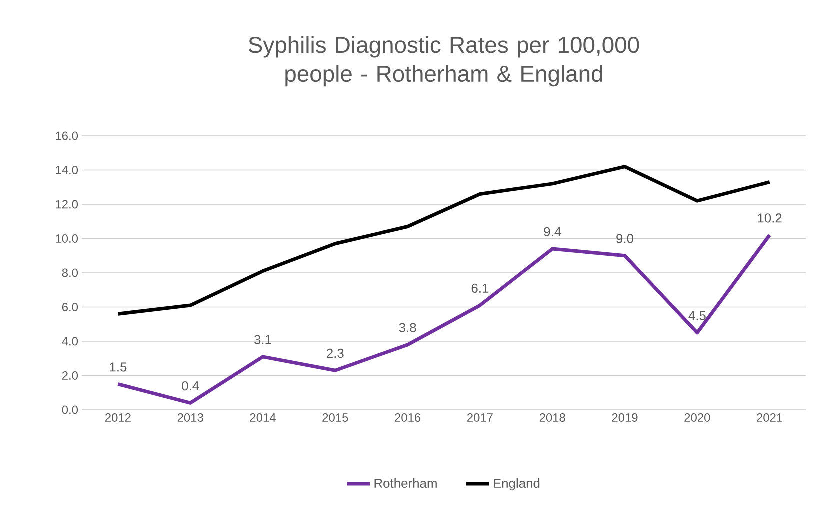  Describe the element at coordinates (553, 231) in the screenshot. I see `data-label: 9.4` at that location.